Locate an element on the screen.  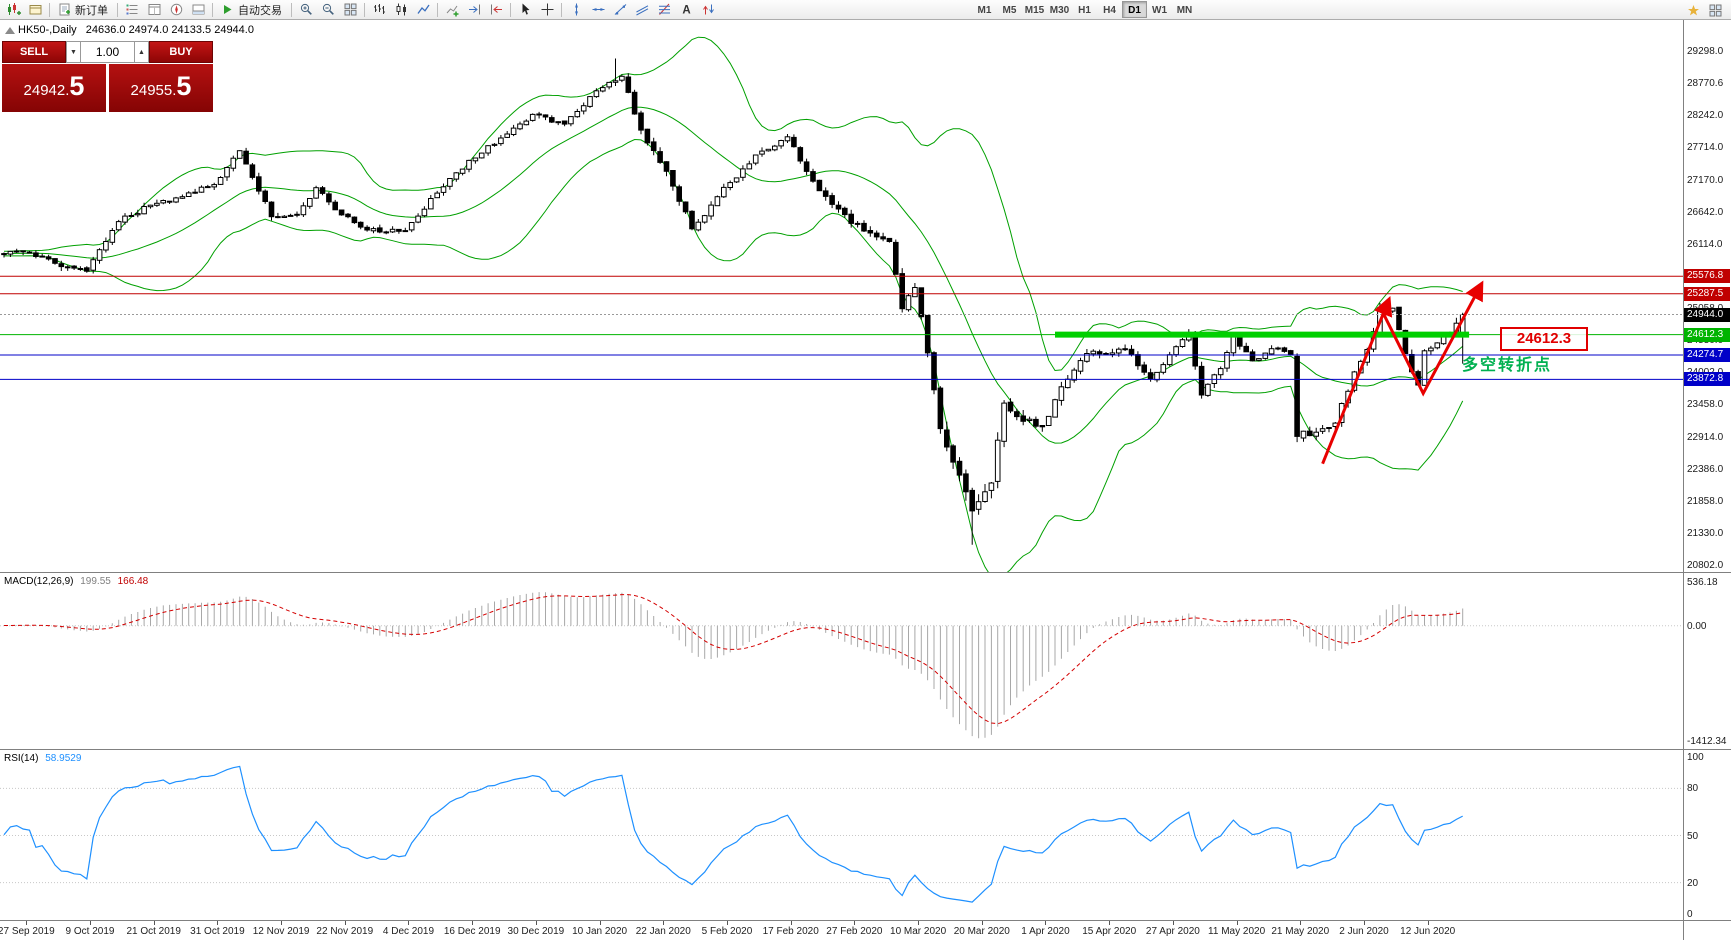
market-watch-icon-glyph is located at coordinates (132, 9).